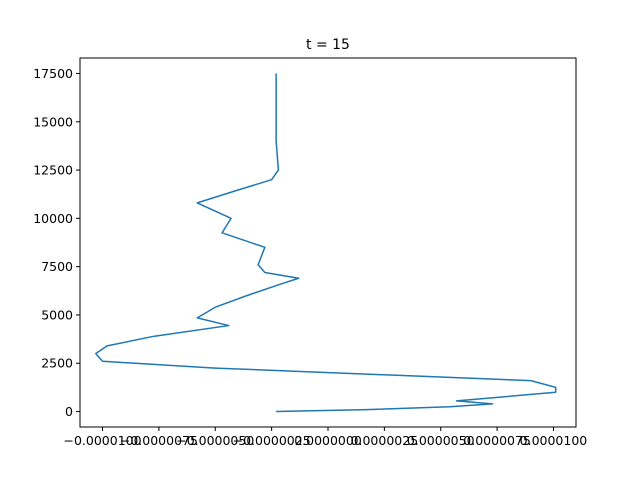  I want to click on x-tick-label: 0.0000000, so click(328, 440).